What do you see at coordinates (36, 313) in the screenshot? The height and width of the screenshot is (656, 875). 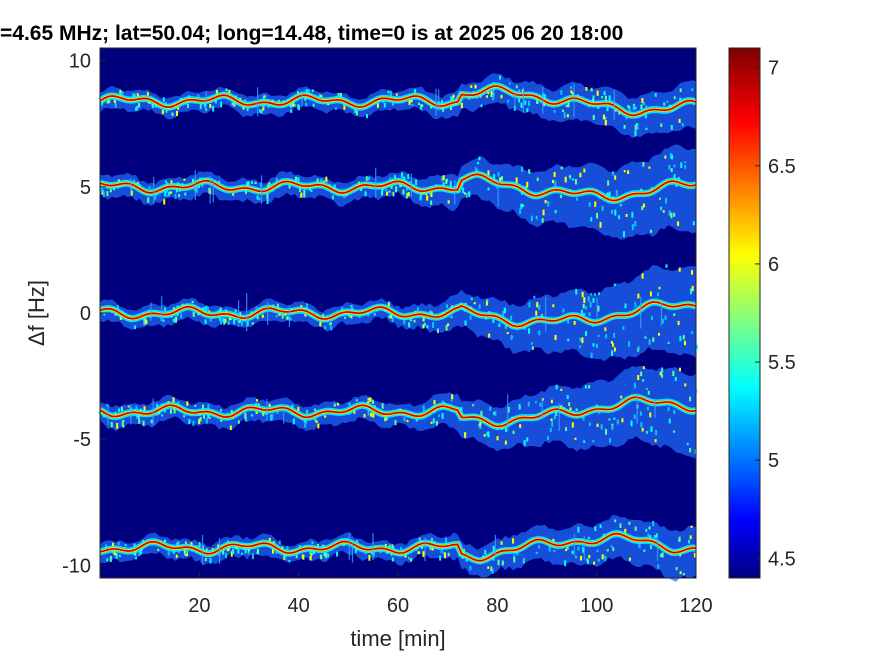 I see `y-axis-label: Δf [Hz]` at bounding box center [36, 313].